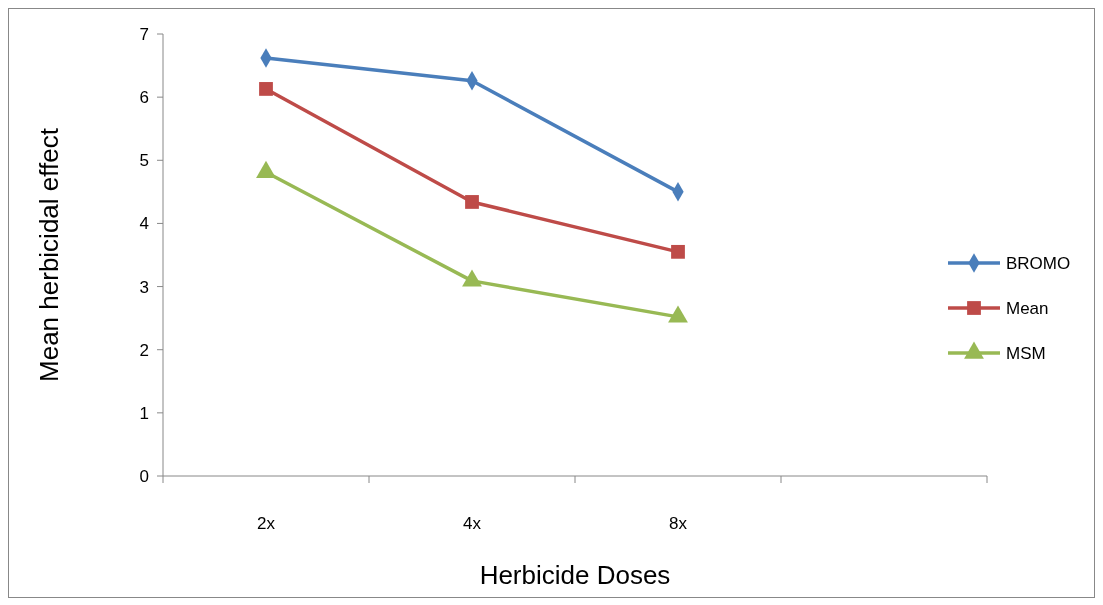 This screenshot has height=605, width=1103. Describe the element at coordinates (1038, 263) in the screenshot. I see `legend-label: BROMO` at that location.